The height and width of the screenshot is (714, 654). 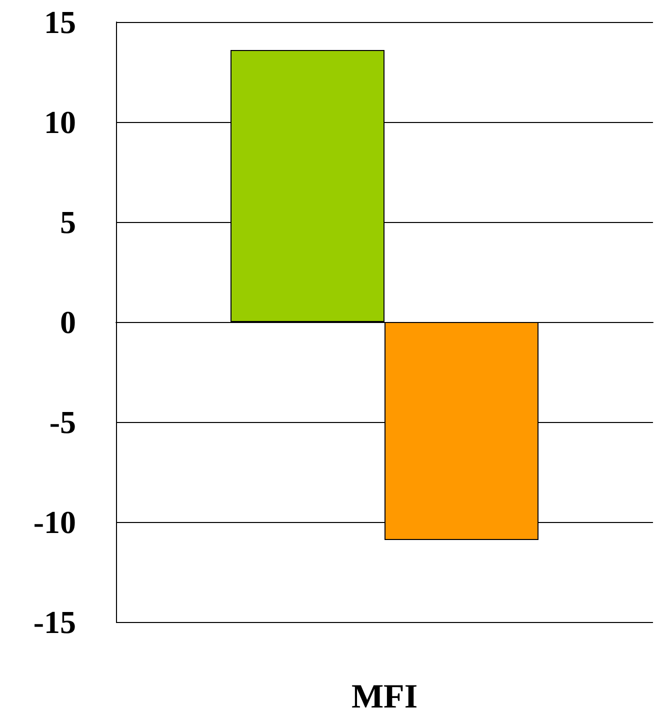 What do you see at coordinates (62, 422) in the screenshot?
I see `y-tick-label: -5` at bounding box center [62, 422].